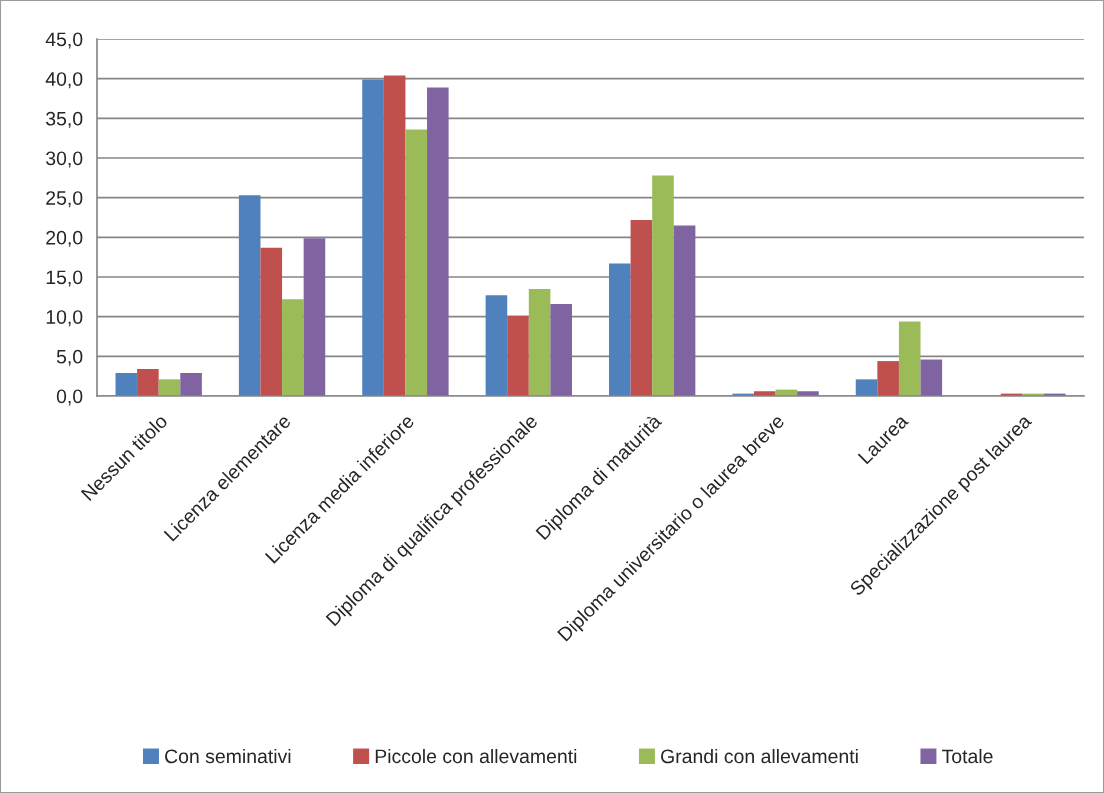 The height and width of the screenshot is (793, 1104). Describe the element at coordinates (64, 80) in the screenshot. I see `y-tick-label: 40,0` at that location.